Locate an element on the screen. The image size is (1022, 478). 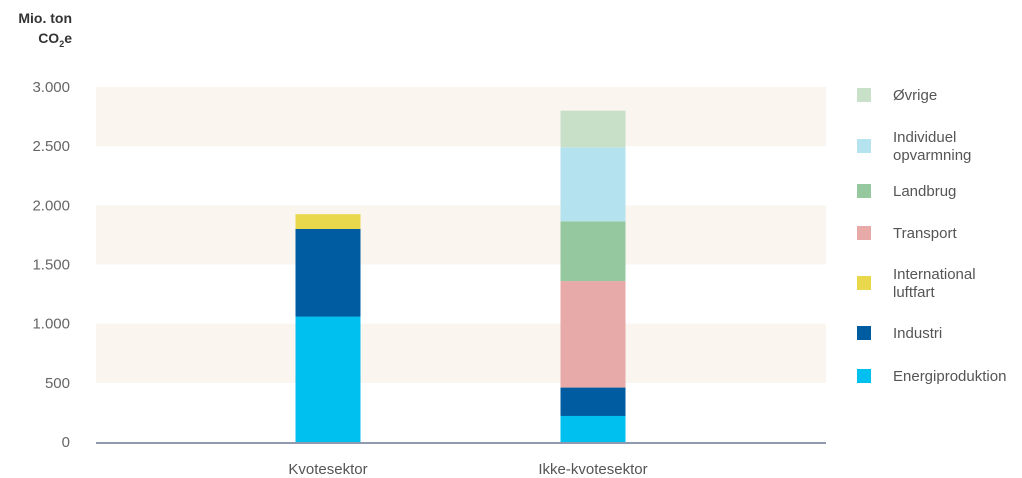
legend-label: luftfart is located at coordinates (914, 292).